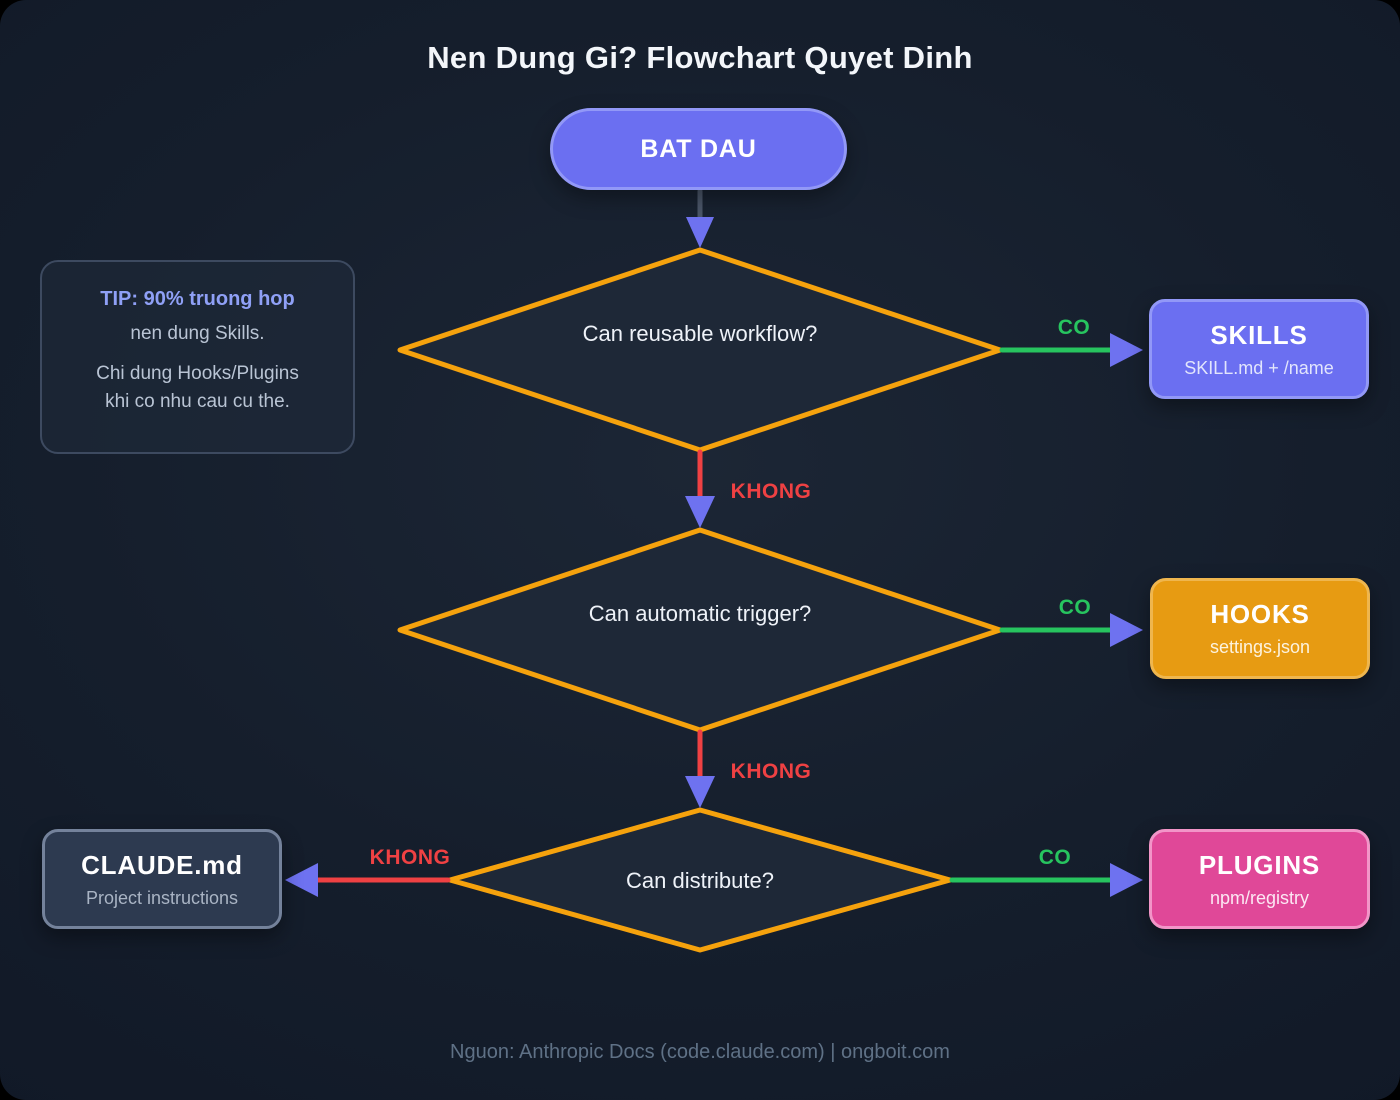 This screenshot has width=1400, height=1100. Describe the element at coordinates (700, 792) in the screenshot. I see `edge-q2-no-arrowhead-icon` at that location.